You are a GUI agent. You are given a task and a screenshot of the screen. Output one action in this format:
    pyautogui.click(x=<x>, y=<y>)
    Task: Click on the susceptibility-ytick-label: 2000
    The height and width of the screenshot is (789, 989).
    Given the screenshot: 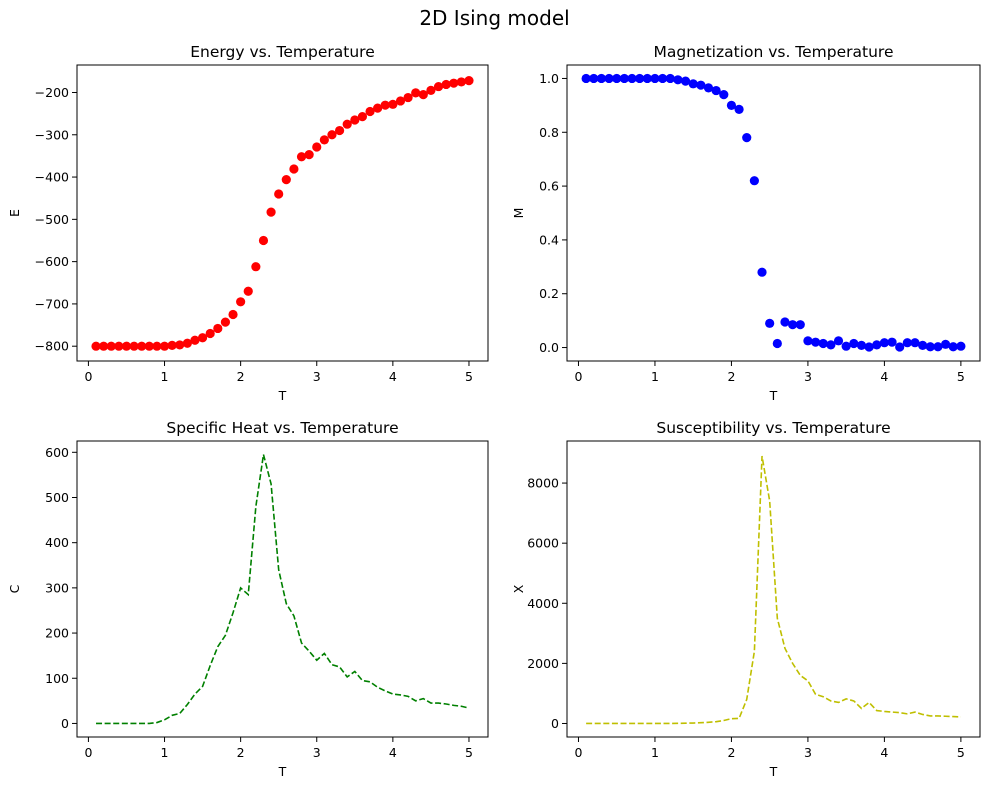 What is the action you would take?
    pyautogui.click(x=543, y=663)
    